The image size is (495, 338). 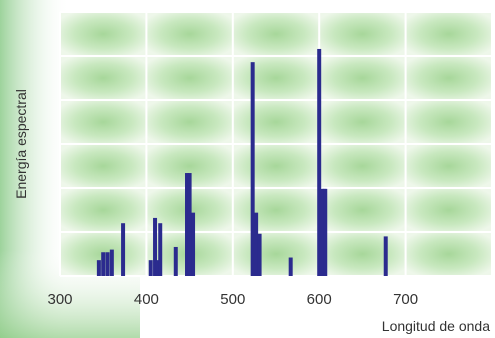 What do you see at coordinates (59, 299) in the screenshot?
I see `x-tick-label: 300` at bounding box center [59, 299].